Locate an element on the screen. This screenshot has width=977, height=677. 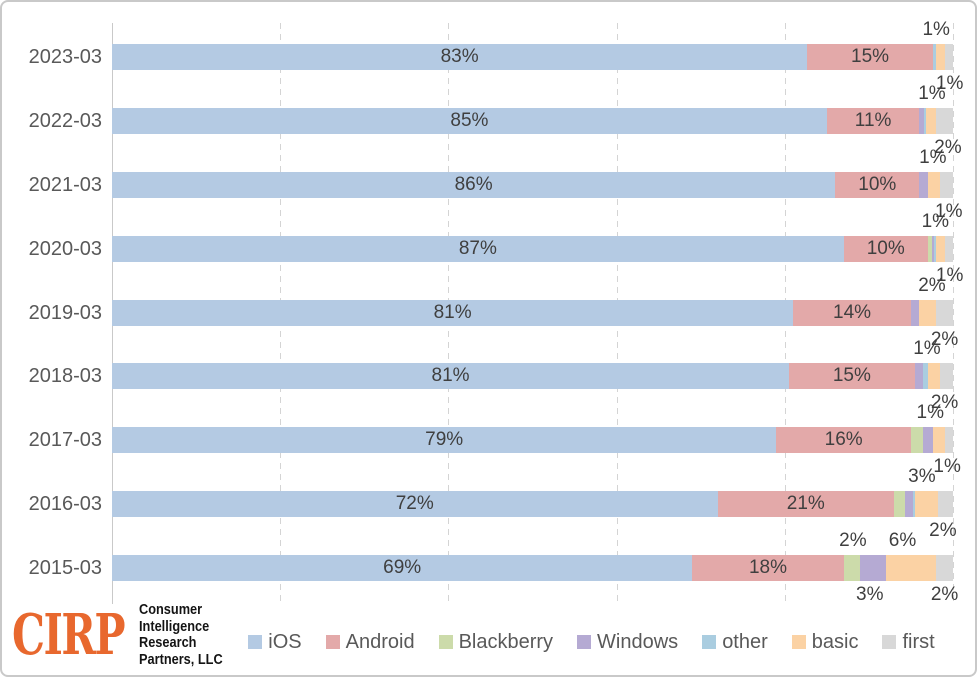
outside-label-below: 3% is located at coordinates (870, 594).